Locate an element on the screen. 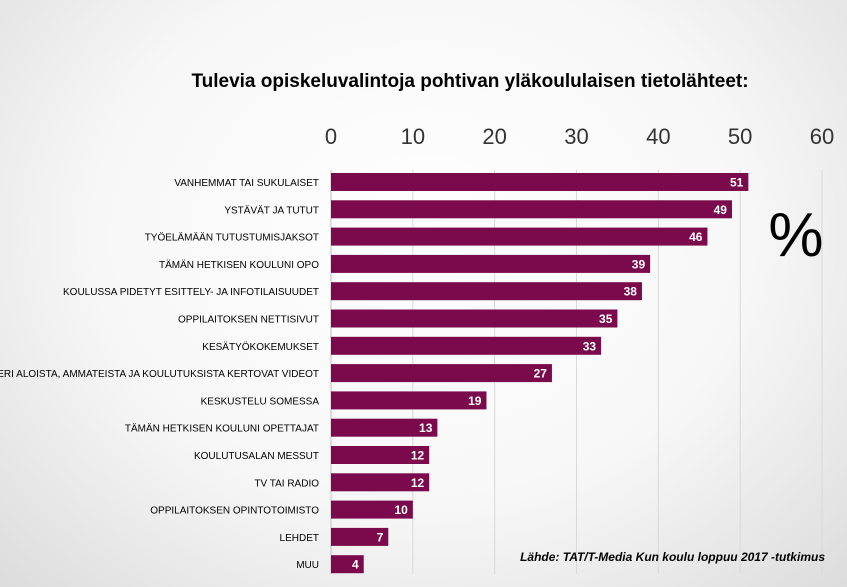 The height and width of the screenshot is (587, 847). bar-value-label: 39 is located at coordinates (639, 264).